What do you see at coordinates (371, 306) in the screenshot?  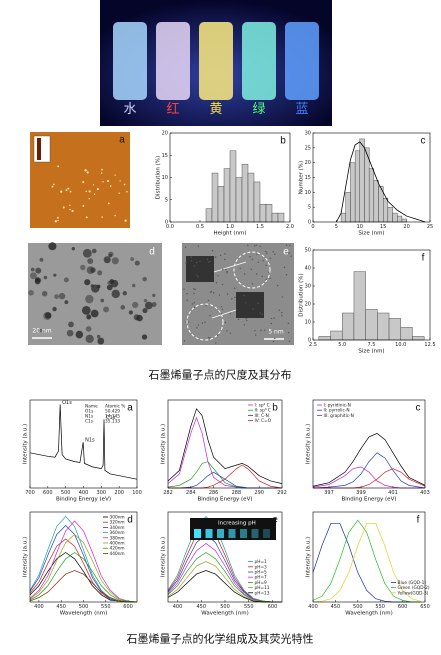 I see `plot-area` at bounding box center [371, 306].